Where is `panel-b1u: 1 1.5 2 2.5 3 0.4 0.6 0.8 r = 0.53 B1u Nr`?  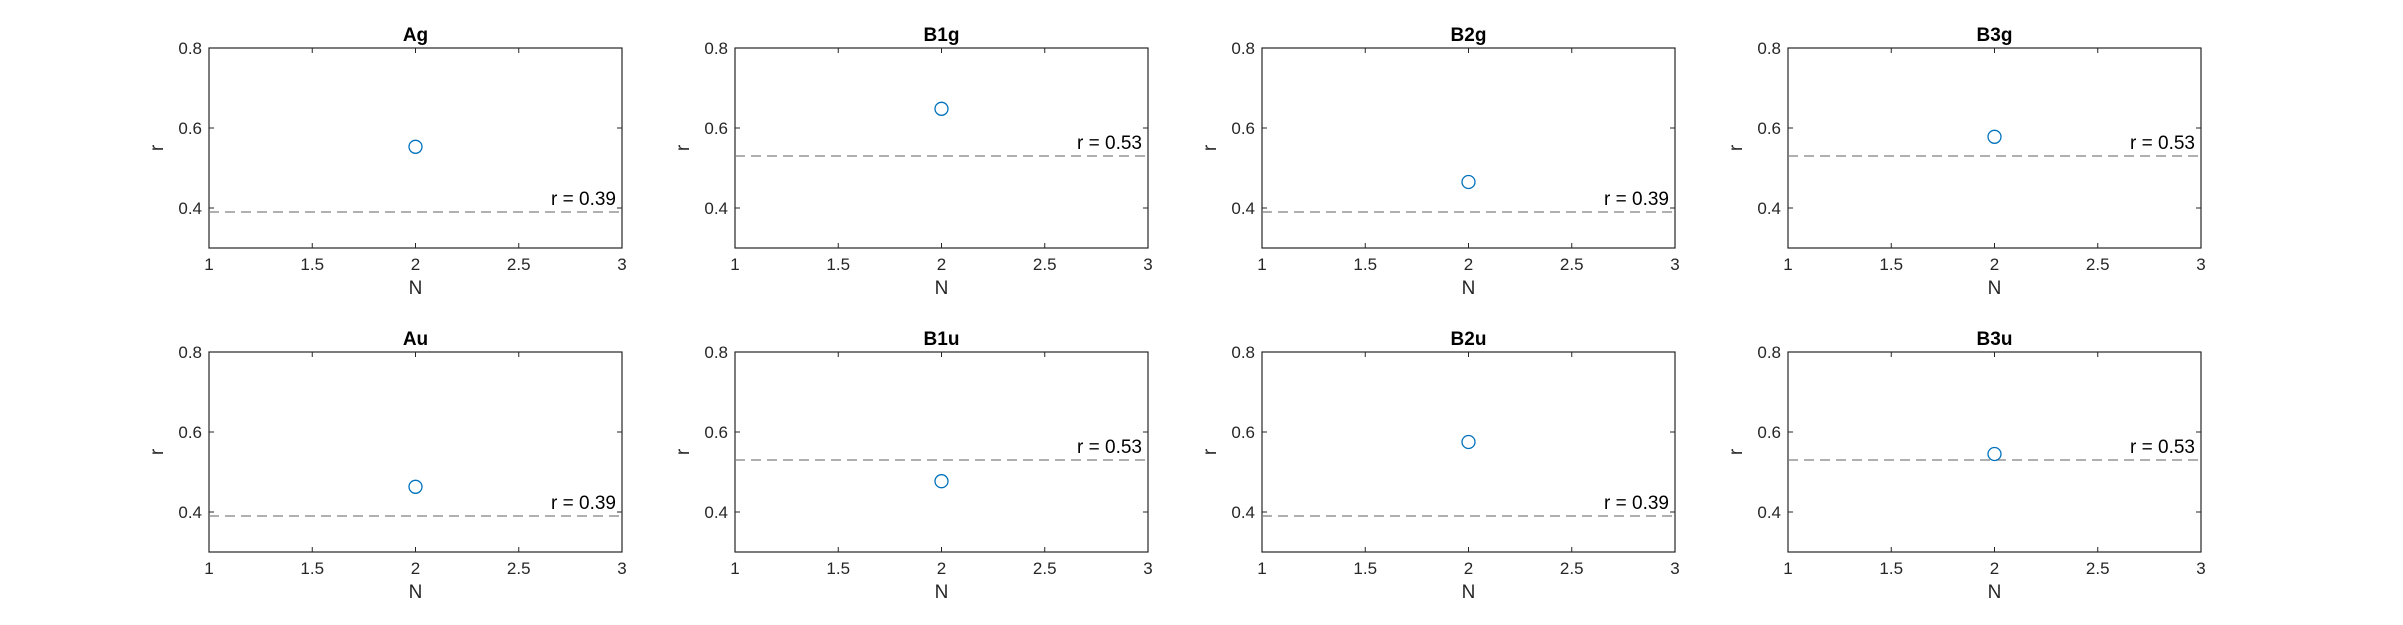
panel-b1u: 1 1.5 2 2.5 3 0.4 0.6 0.8 r = 0.53 B1u Nr is located at coordinates (913, 466).